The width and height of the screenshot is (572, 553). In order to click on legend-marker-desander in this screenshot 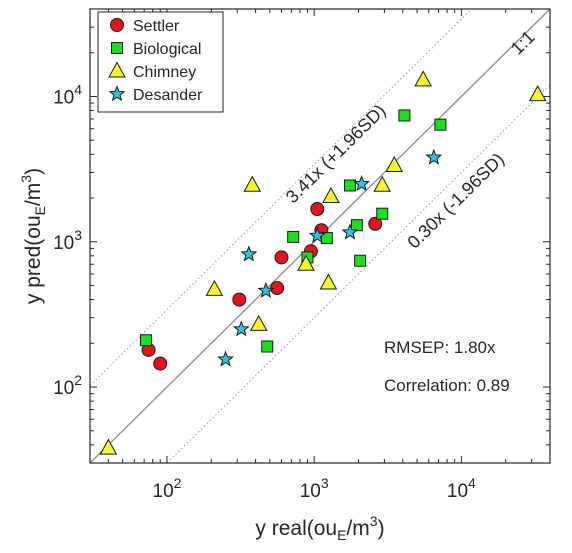, I will do `click(117, 93)`.